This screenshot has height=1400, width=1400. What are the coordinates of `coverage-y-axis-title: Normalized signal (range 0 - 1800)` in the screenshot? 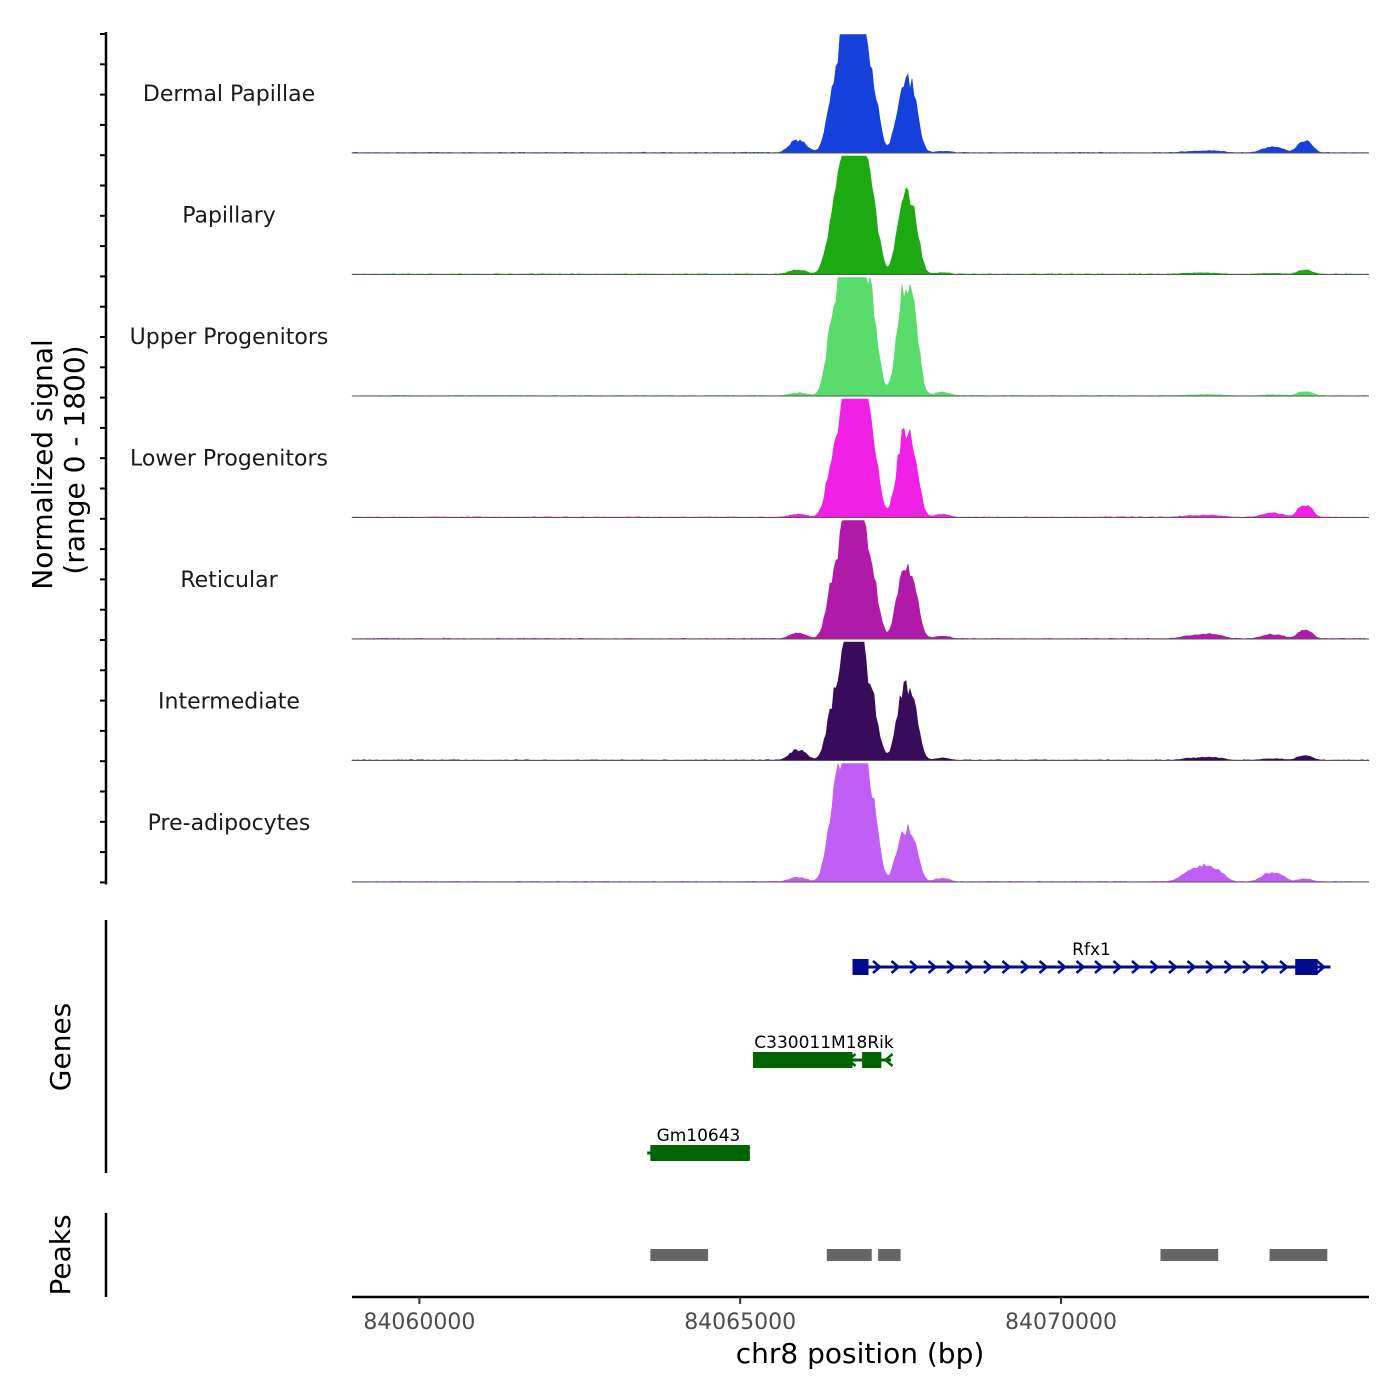 It's located at (58, 459).